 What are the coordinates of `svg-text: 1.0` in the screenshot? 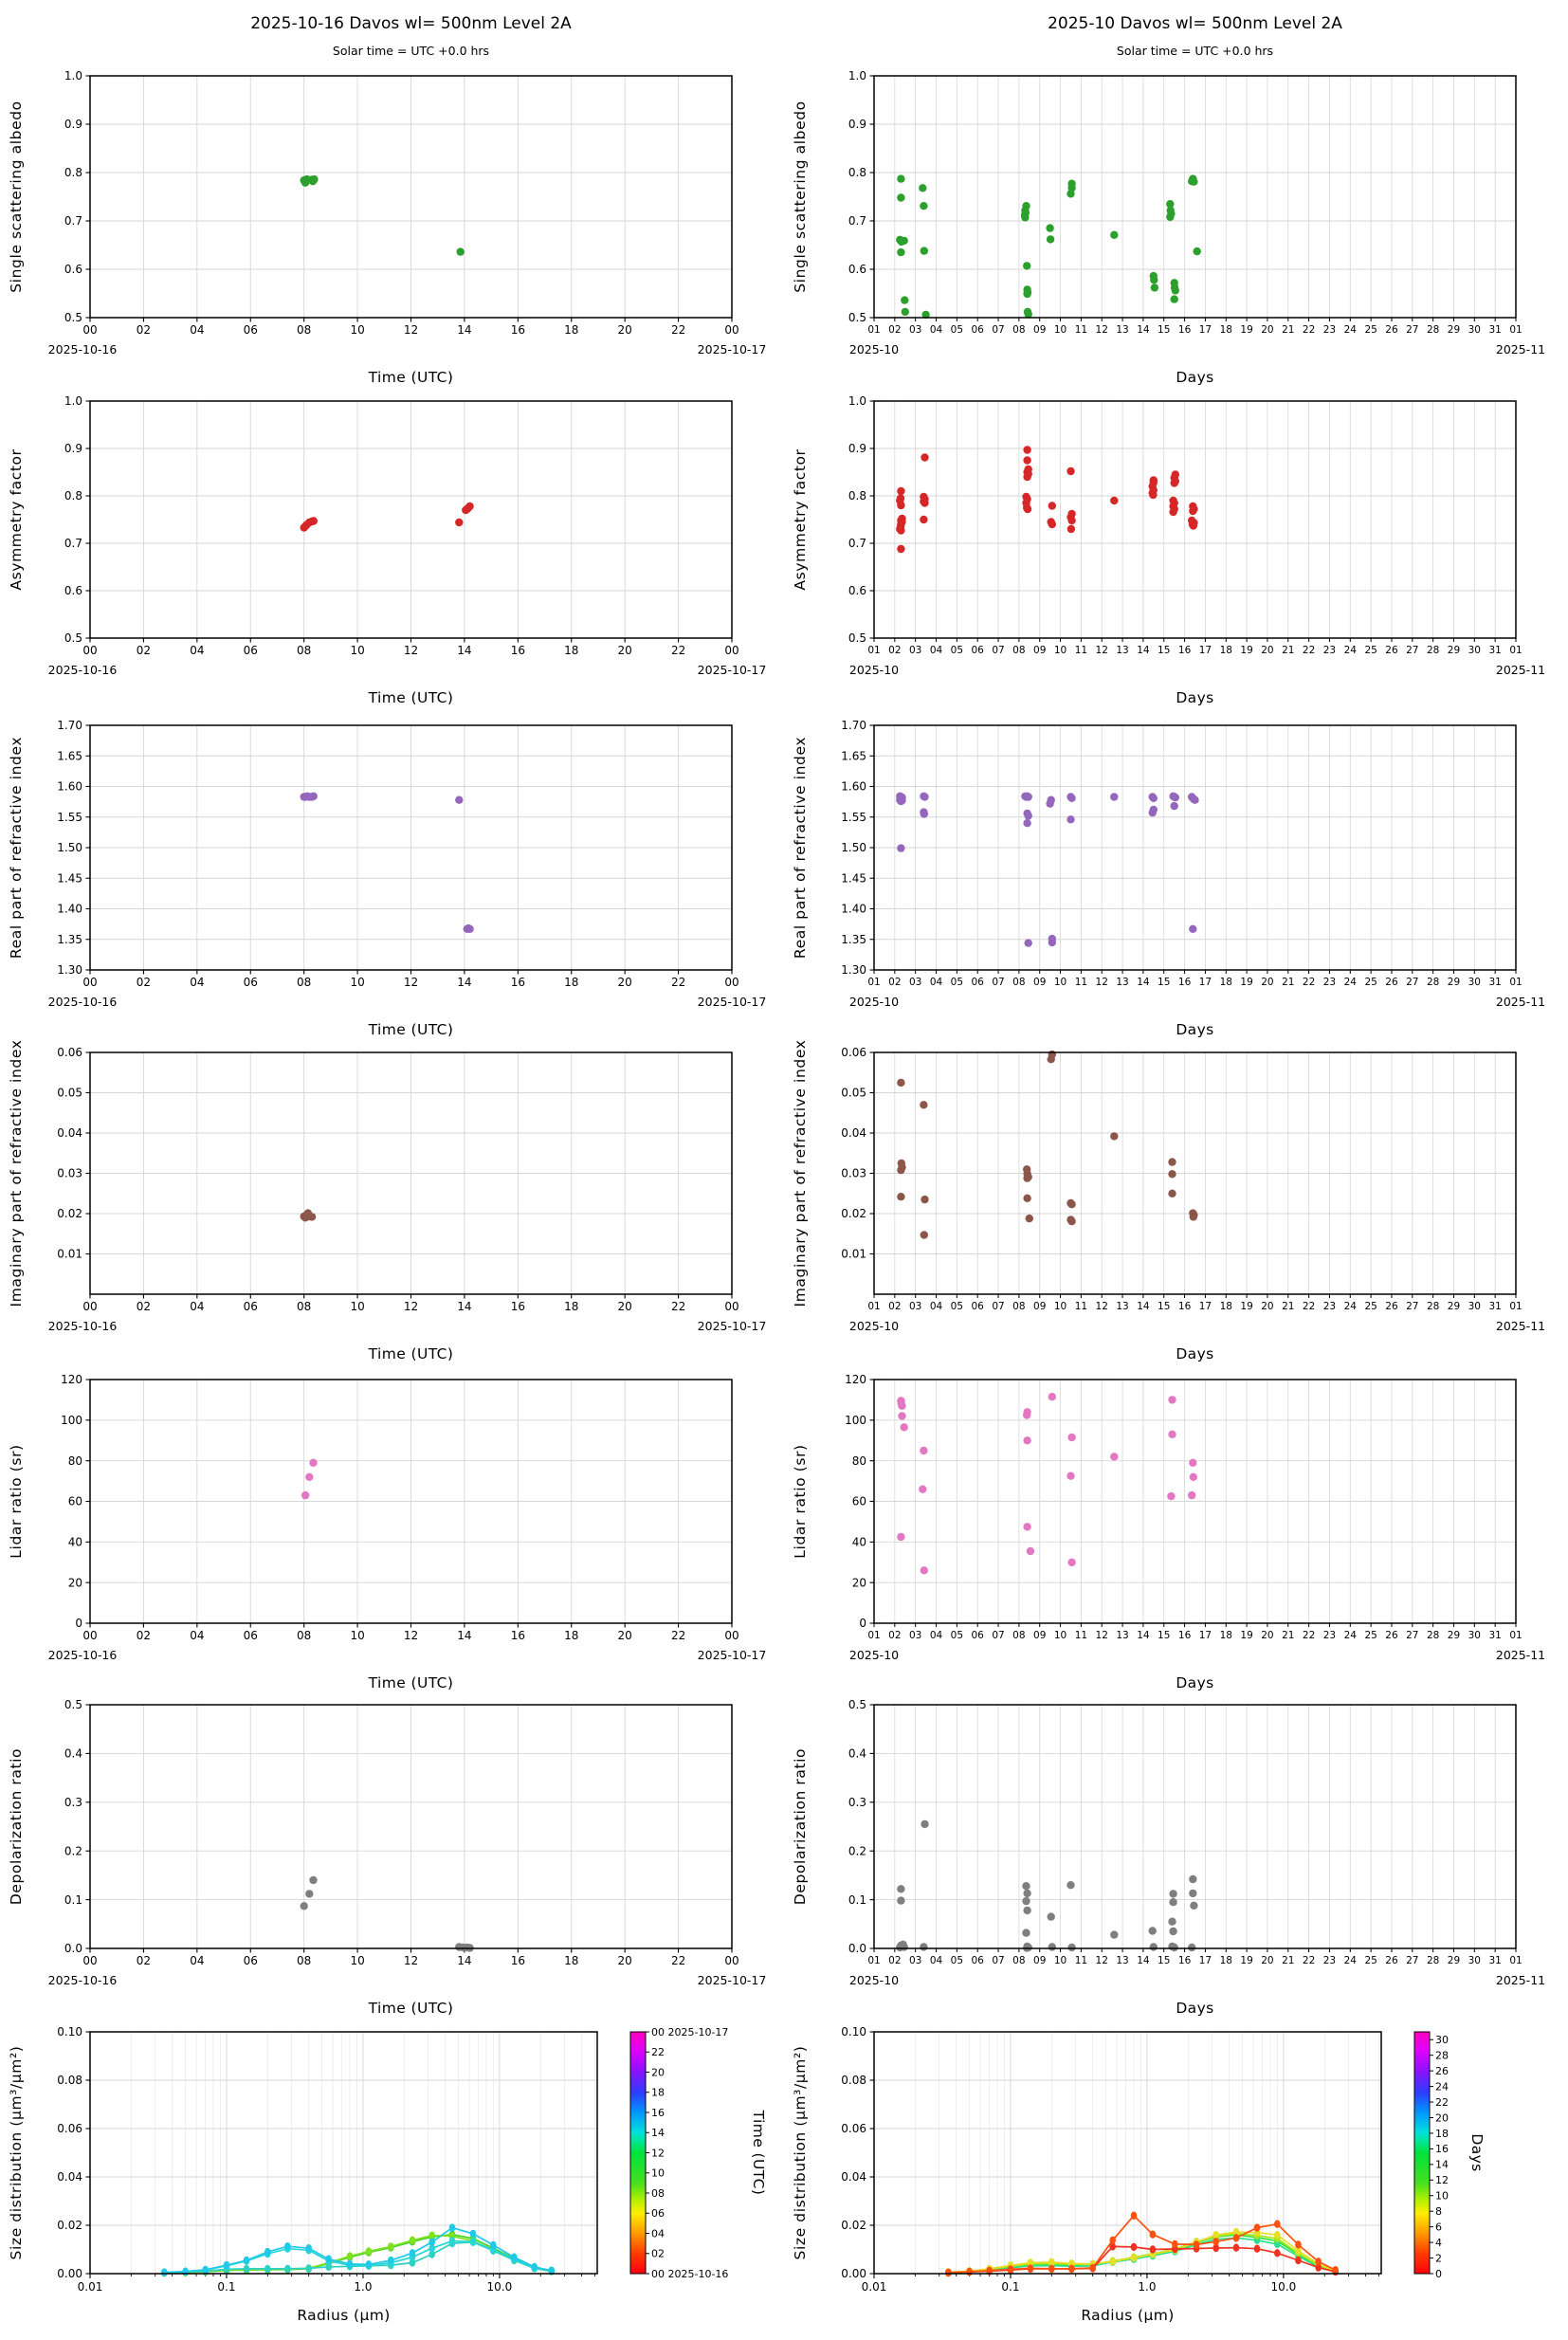 It's located at (857, 75).